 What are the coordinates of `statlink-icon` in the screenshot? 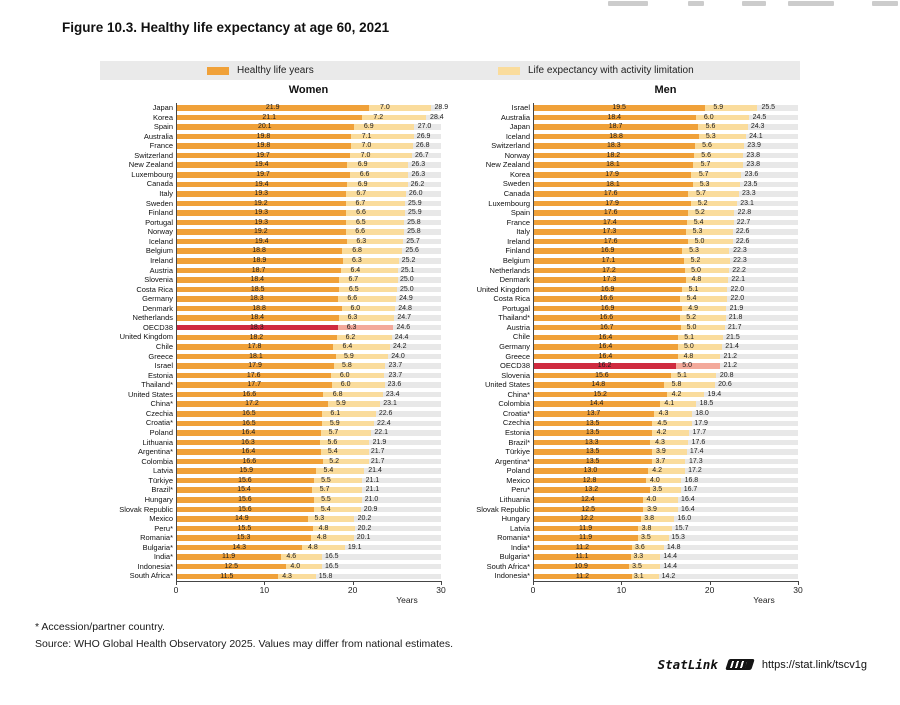 It's located at (740, 664).